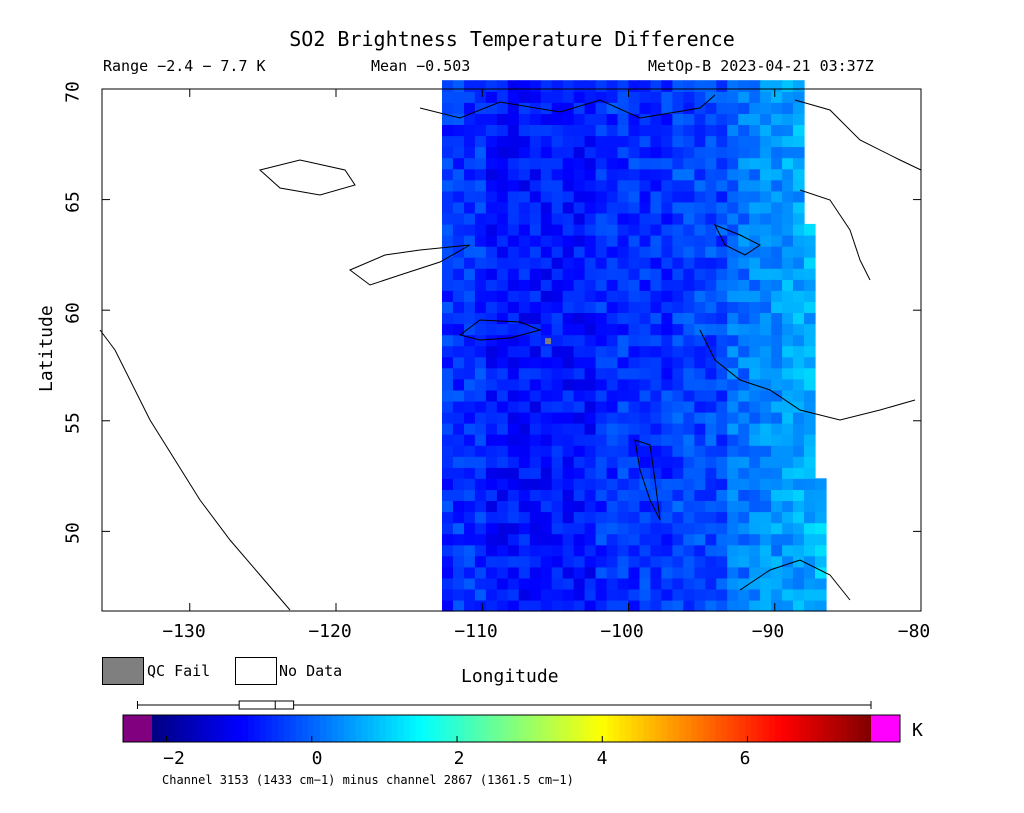 The width and height of the screenshot is (1024, 813). Describe the element at coordinates (459, 758) in the screenshot. I see `colorbar-tick-label: 2` at that location.